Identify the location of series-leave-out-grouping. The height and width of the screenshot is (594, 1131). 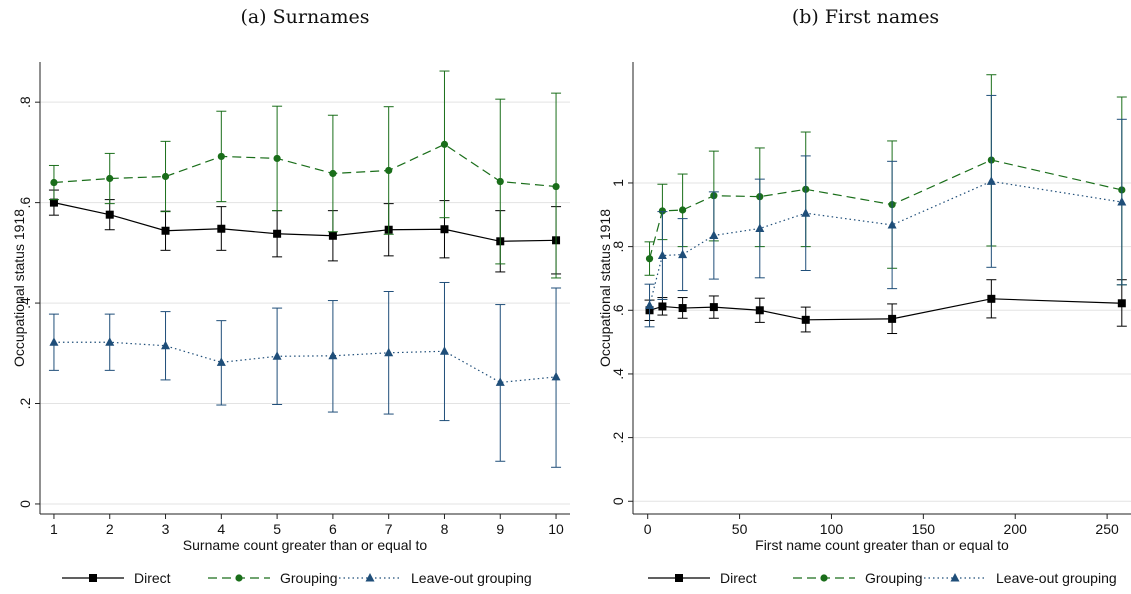
(305, 374).